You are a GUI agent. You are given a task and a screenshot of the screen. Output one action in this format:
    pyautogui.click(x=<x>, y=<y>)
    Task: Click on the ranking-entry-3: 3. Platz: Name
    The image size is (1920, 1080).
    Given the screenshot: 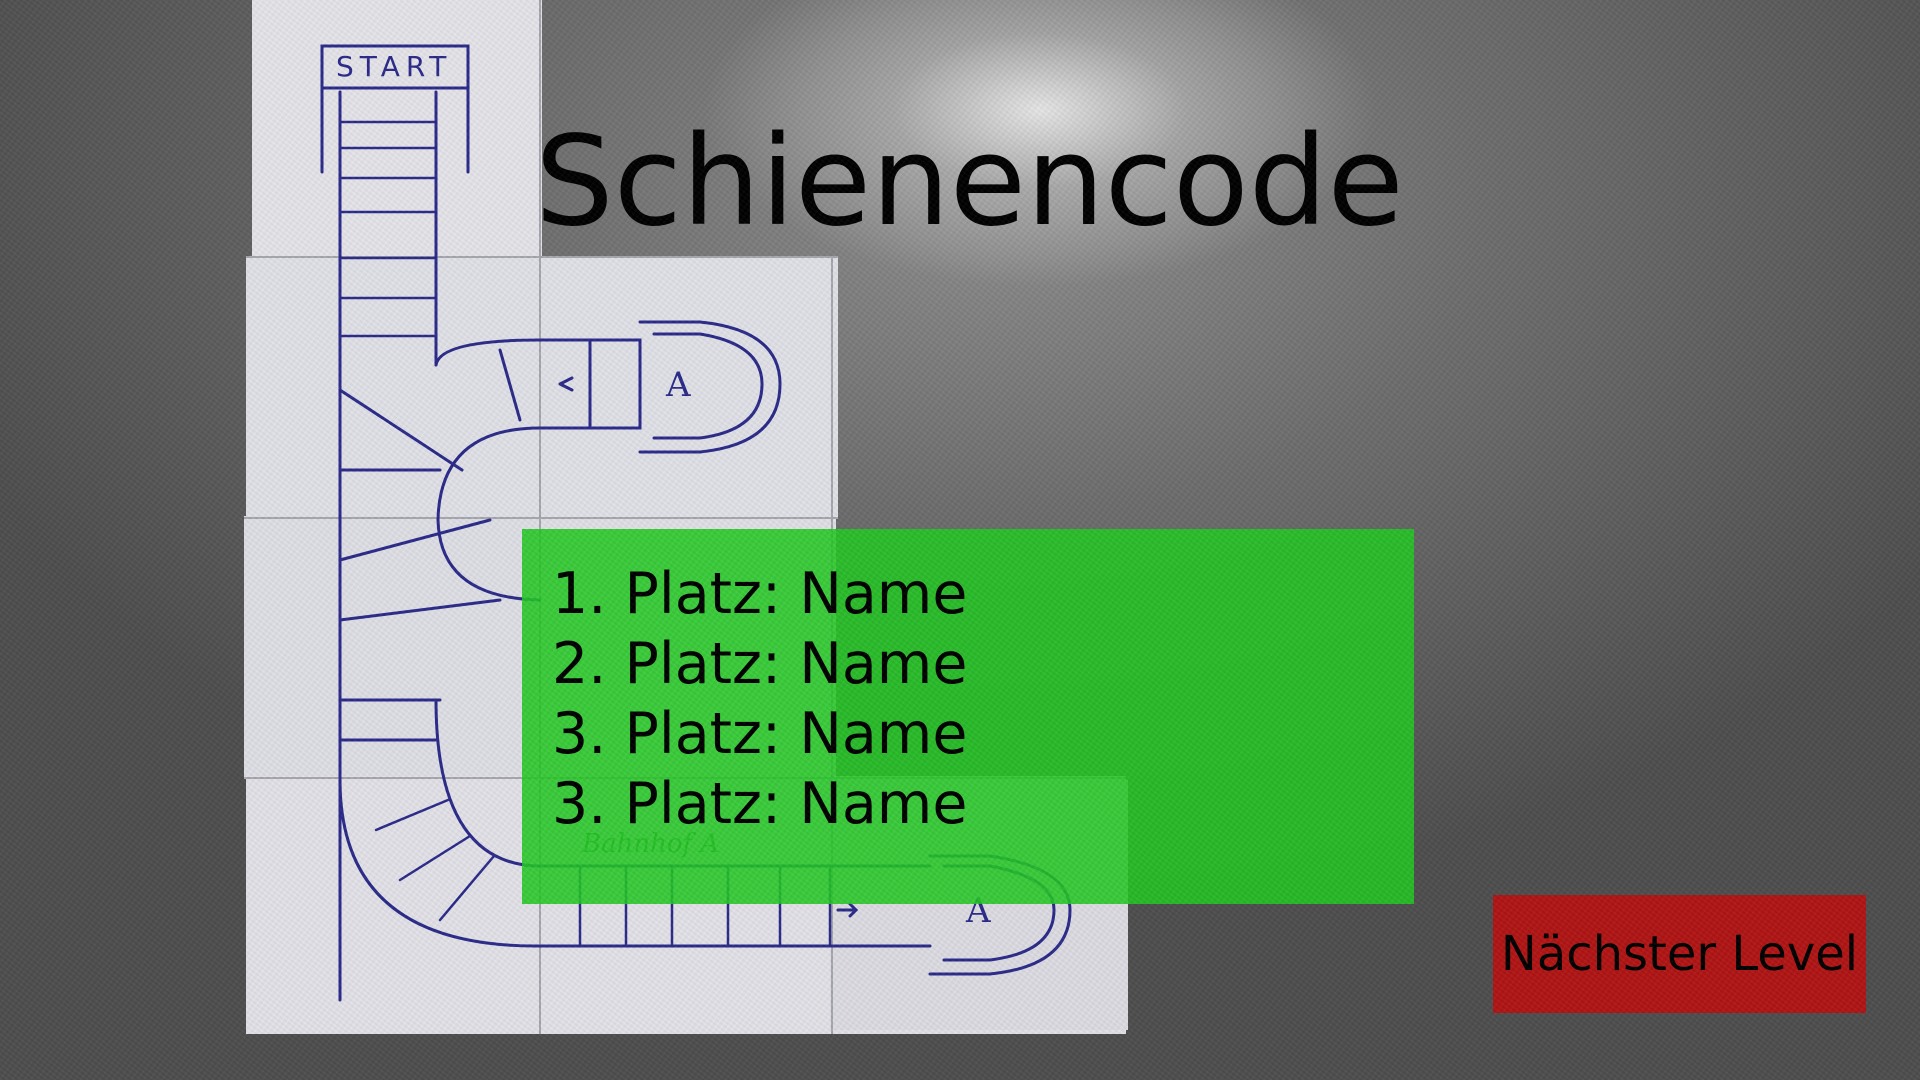 What is the action you would take?
    pyautogui.click(x=760, y=734)
    